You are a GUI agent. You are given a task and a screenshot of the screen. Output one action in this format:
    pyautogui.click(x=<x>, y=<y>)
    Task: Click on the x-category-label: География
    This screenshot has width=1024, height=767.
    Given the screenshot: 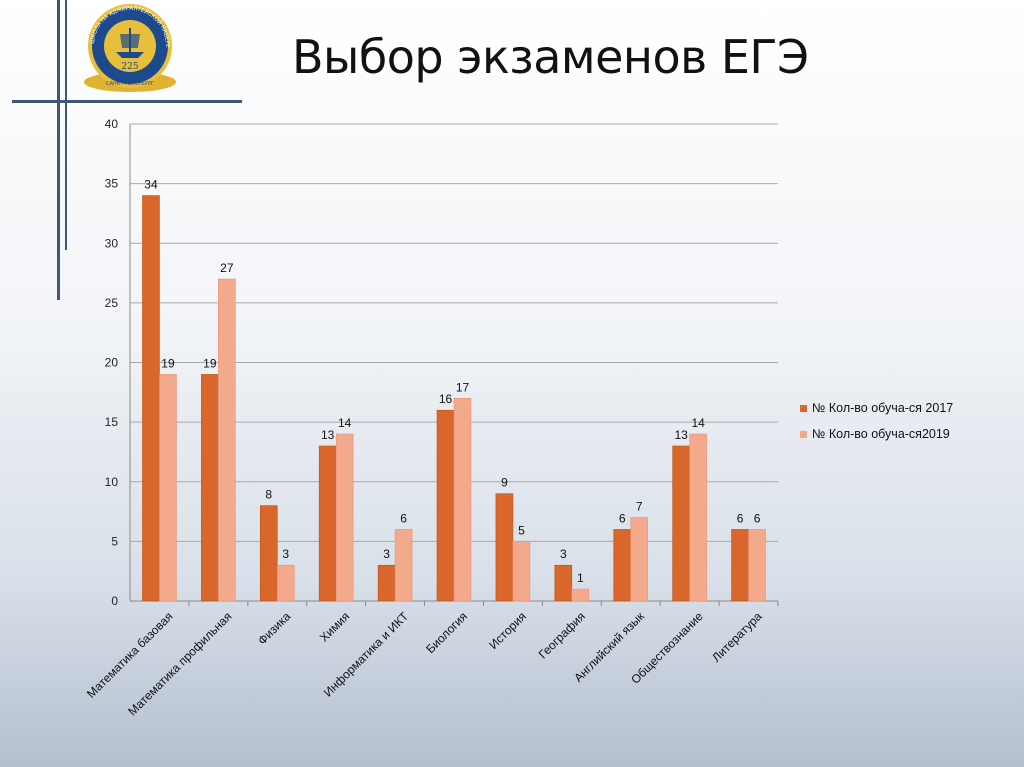 What is the action you would take?
    pyautogui.click(x=562, y=635)
    